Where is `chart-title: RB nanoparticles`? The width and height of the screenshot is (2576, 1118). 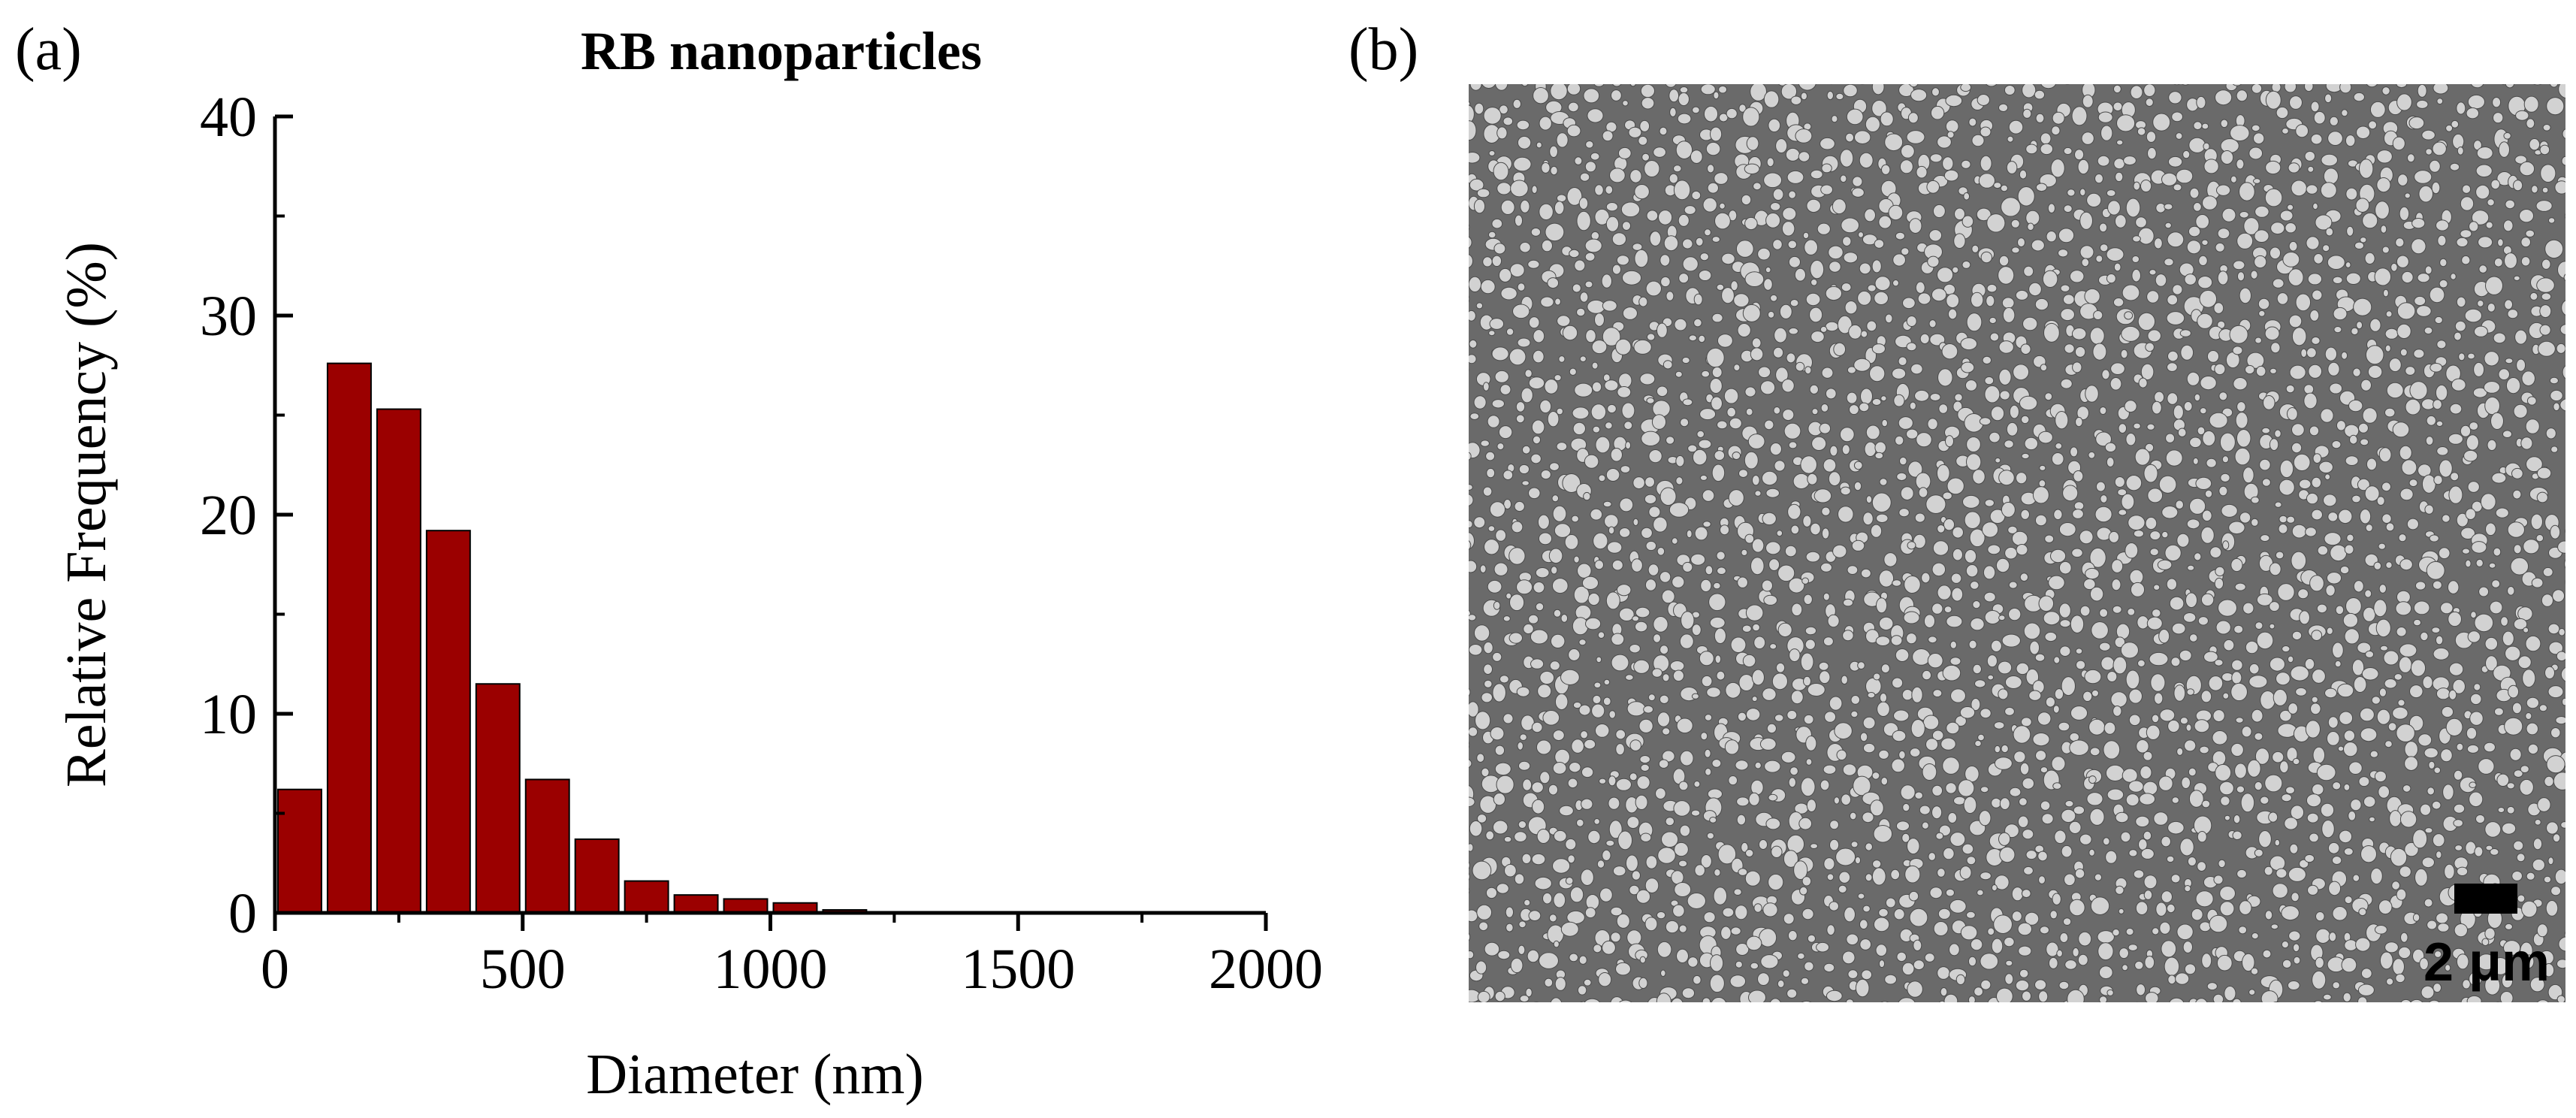 chart-title: RB nanoparticles is located at coordinates (781, 51).